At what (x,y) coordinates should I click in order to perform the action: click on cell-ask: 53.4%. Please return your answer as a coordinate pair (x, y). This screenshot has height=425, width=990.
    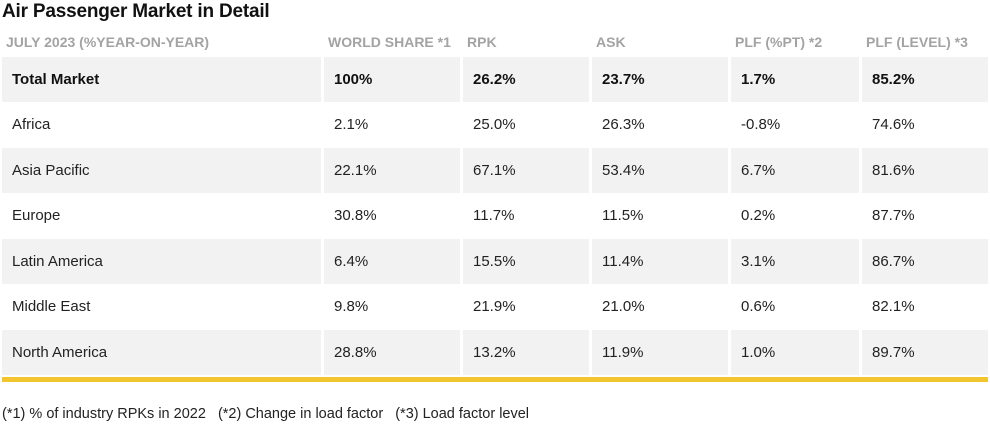
    Looking at the image, I should click on (661, 171).